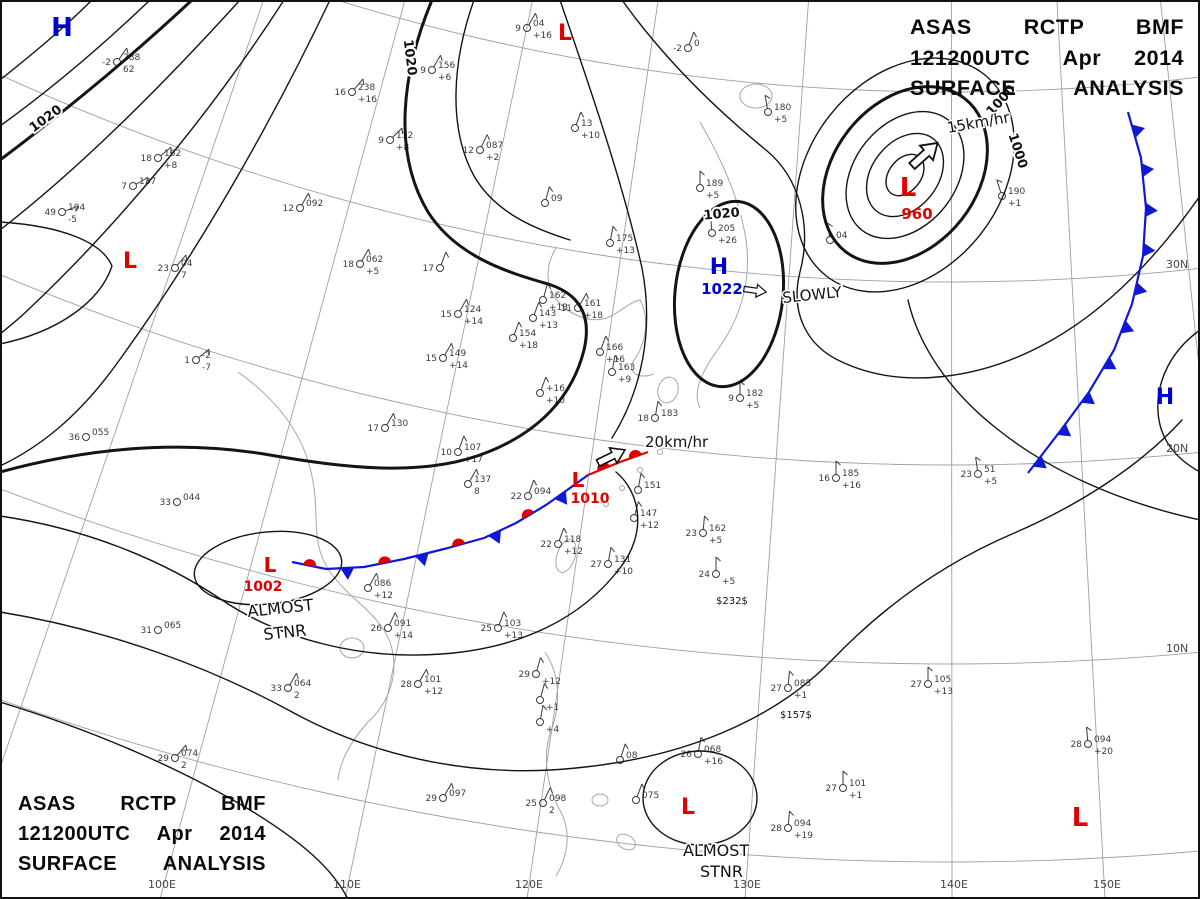 This screenshot has height=899, width=1200. I want to click on station-dewpoint: +10, so click(590, 136).